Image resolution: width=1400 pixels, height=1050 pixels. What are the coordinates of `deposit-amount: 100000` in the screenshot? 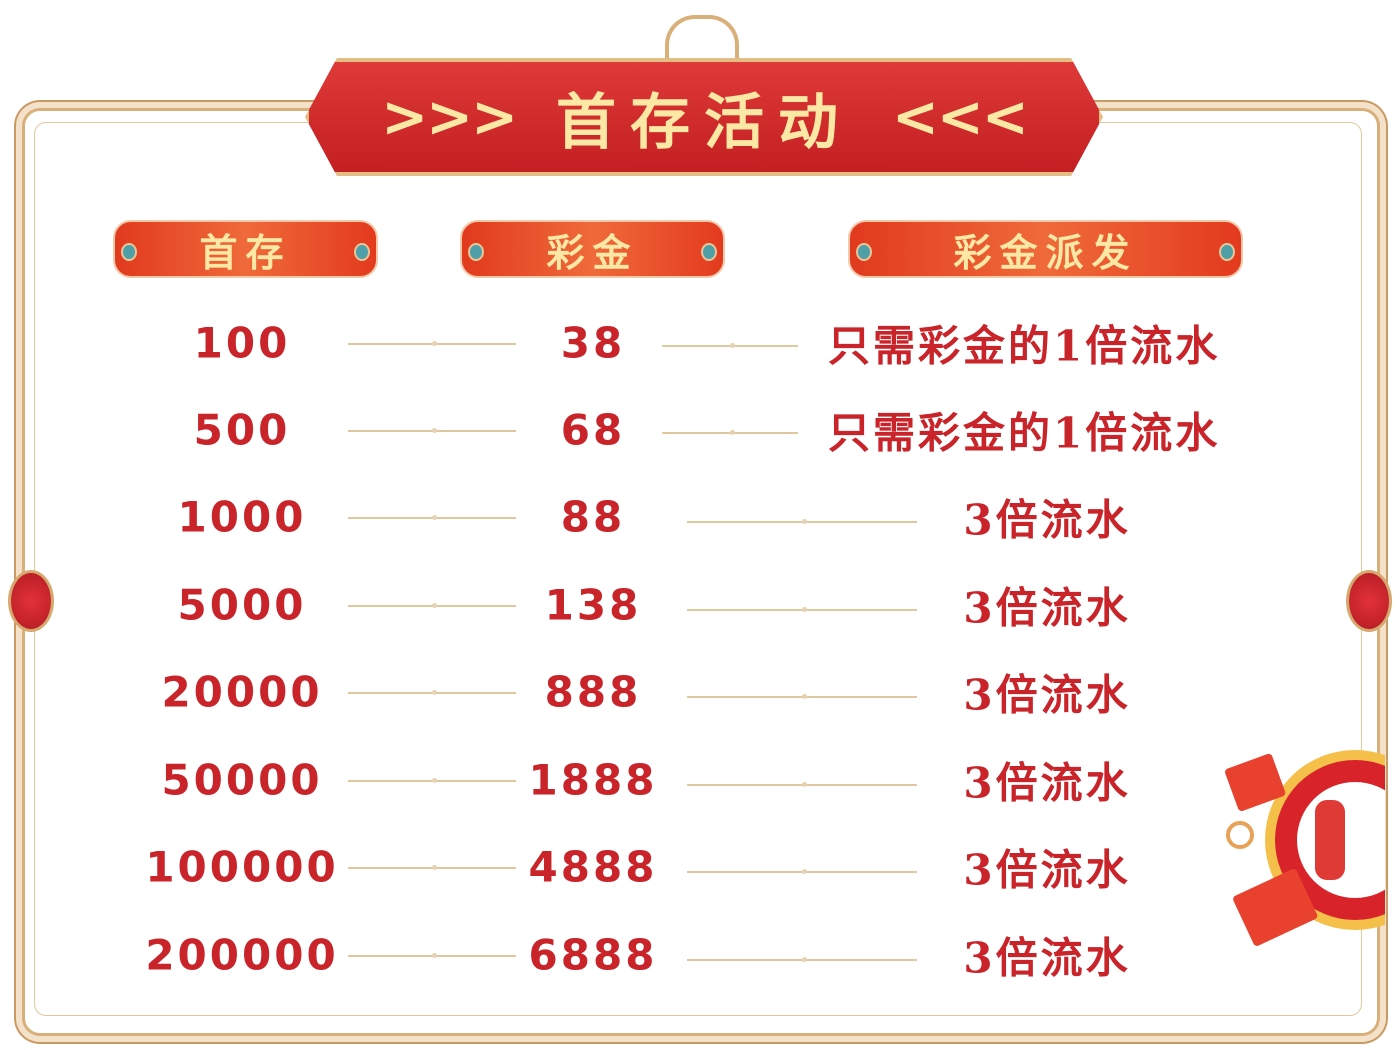 It's located at (242, 867).